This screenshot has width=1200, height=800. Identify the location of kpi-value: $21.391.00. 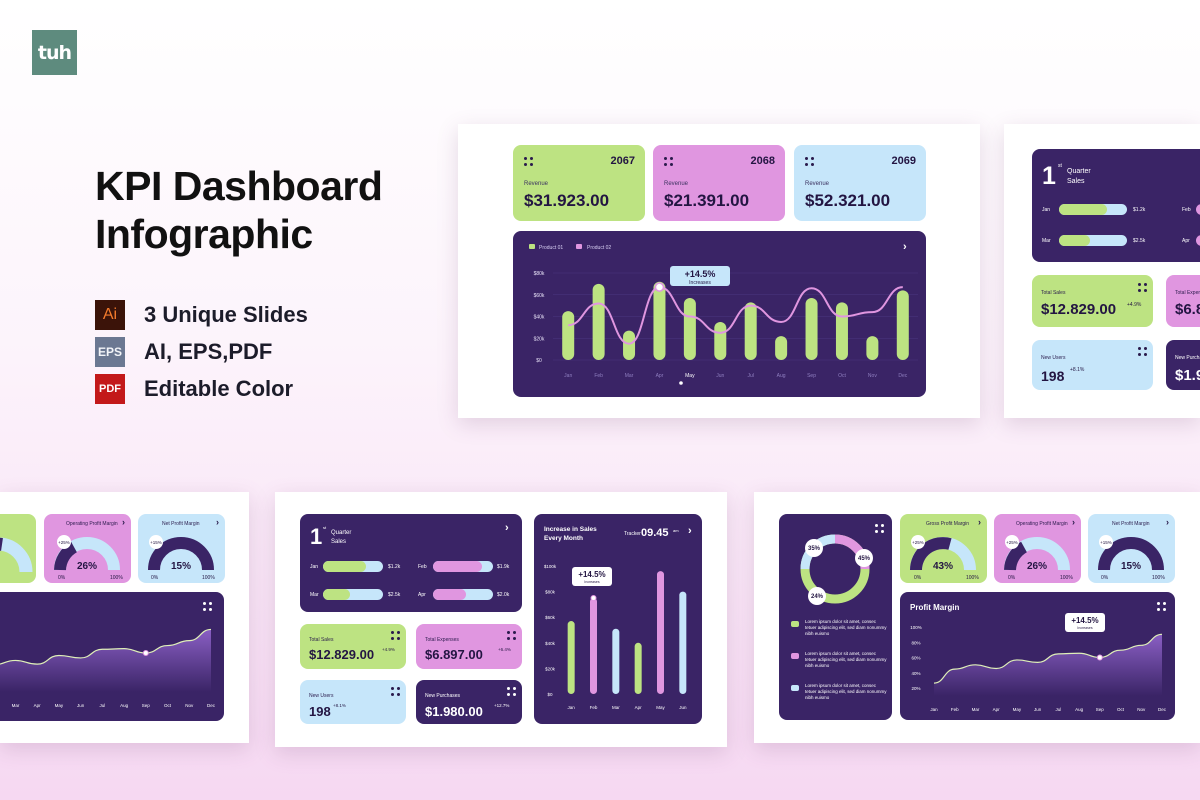
(707, 200).